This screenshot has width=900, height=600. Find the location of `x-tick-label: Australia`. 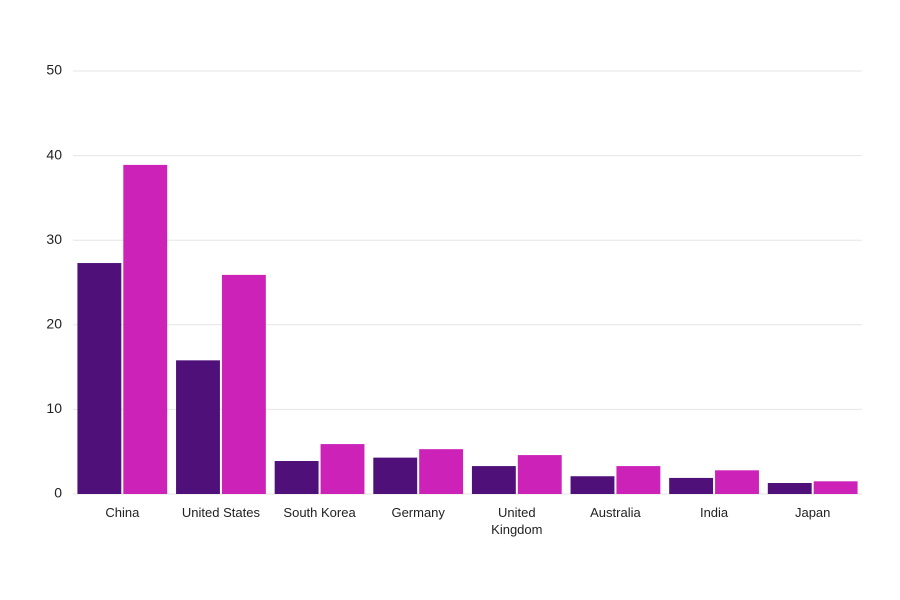

x-tick-label: Australia is located at coordinates (615, 512).